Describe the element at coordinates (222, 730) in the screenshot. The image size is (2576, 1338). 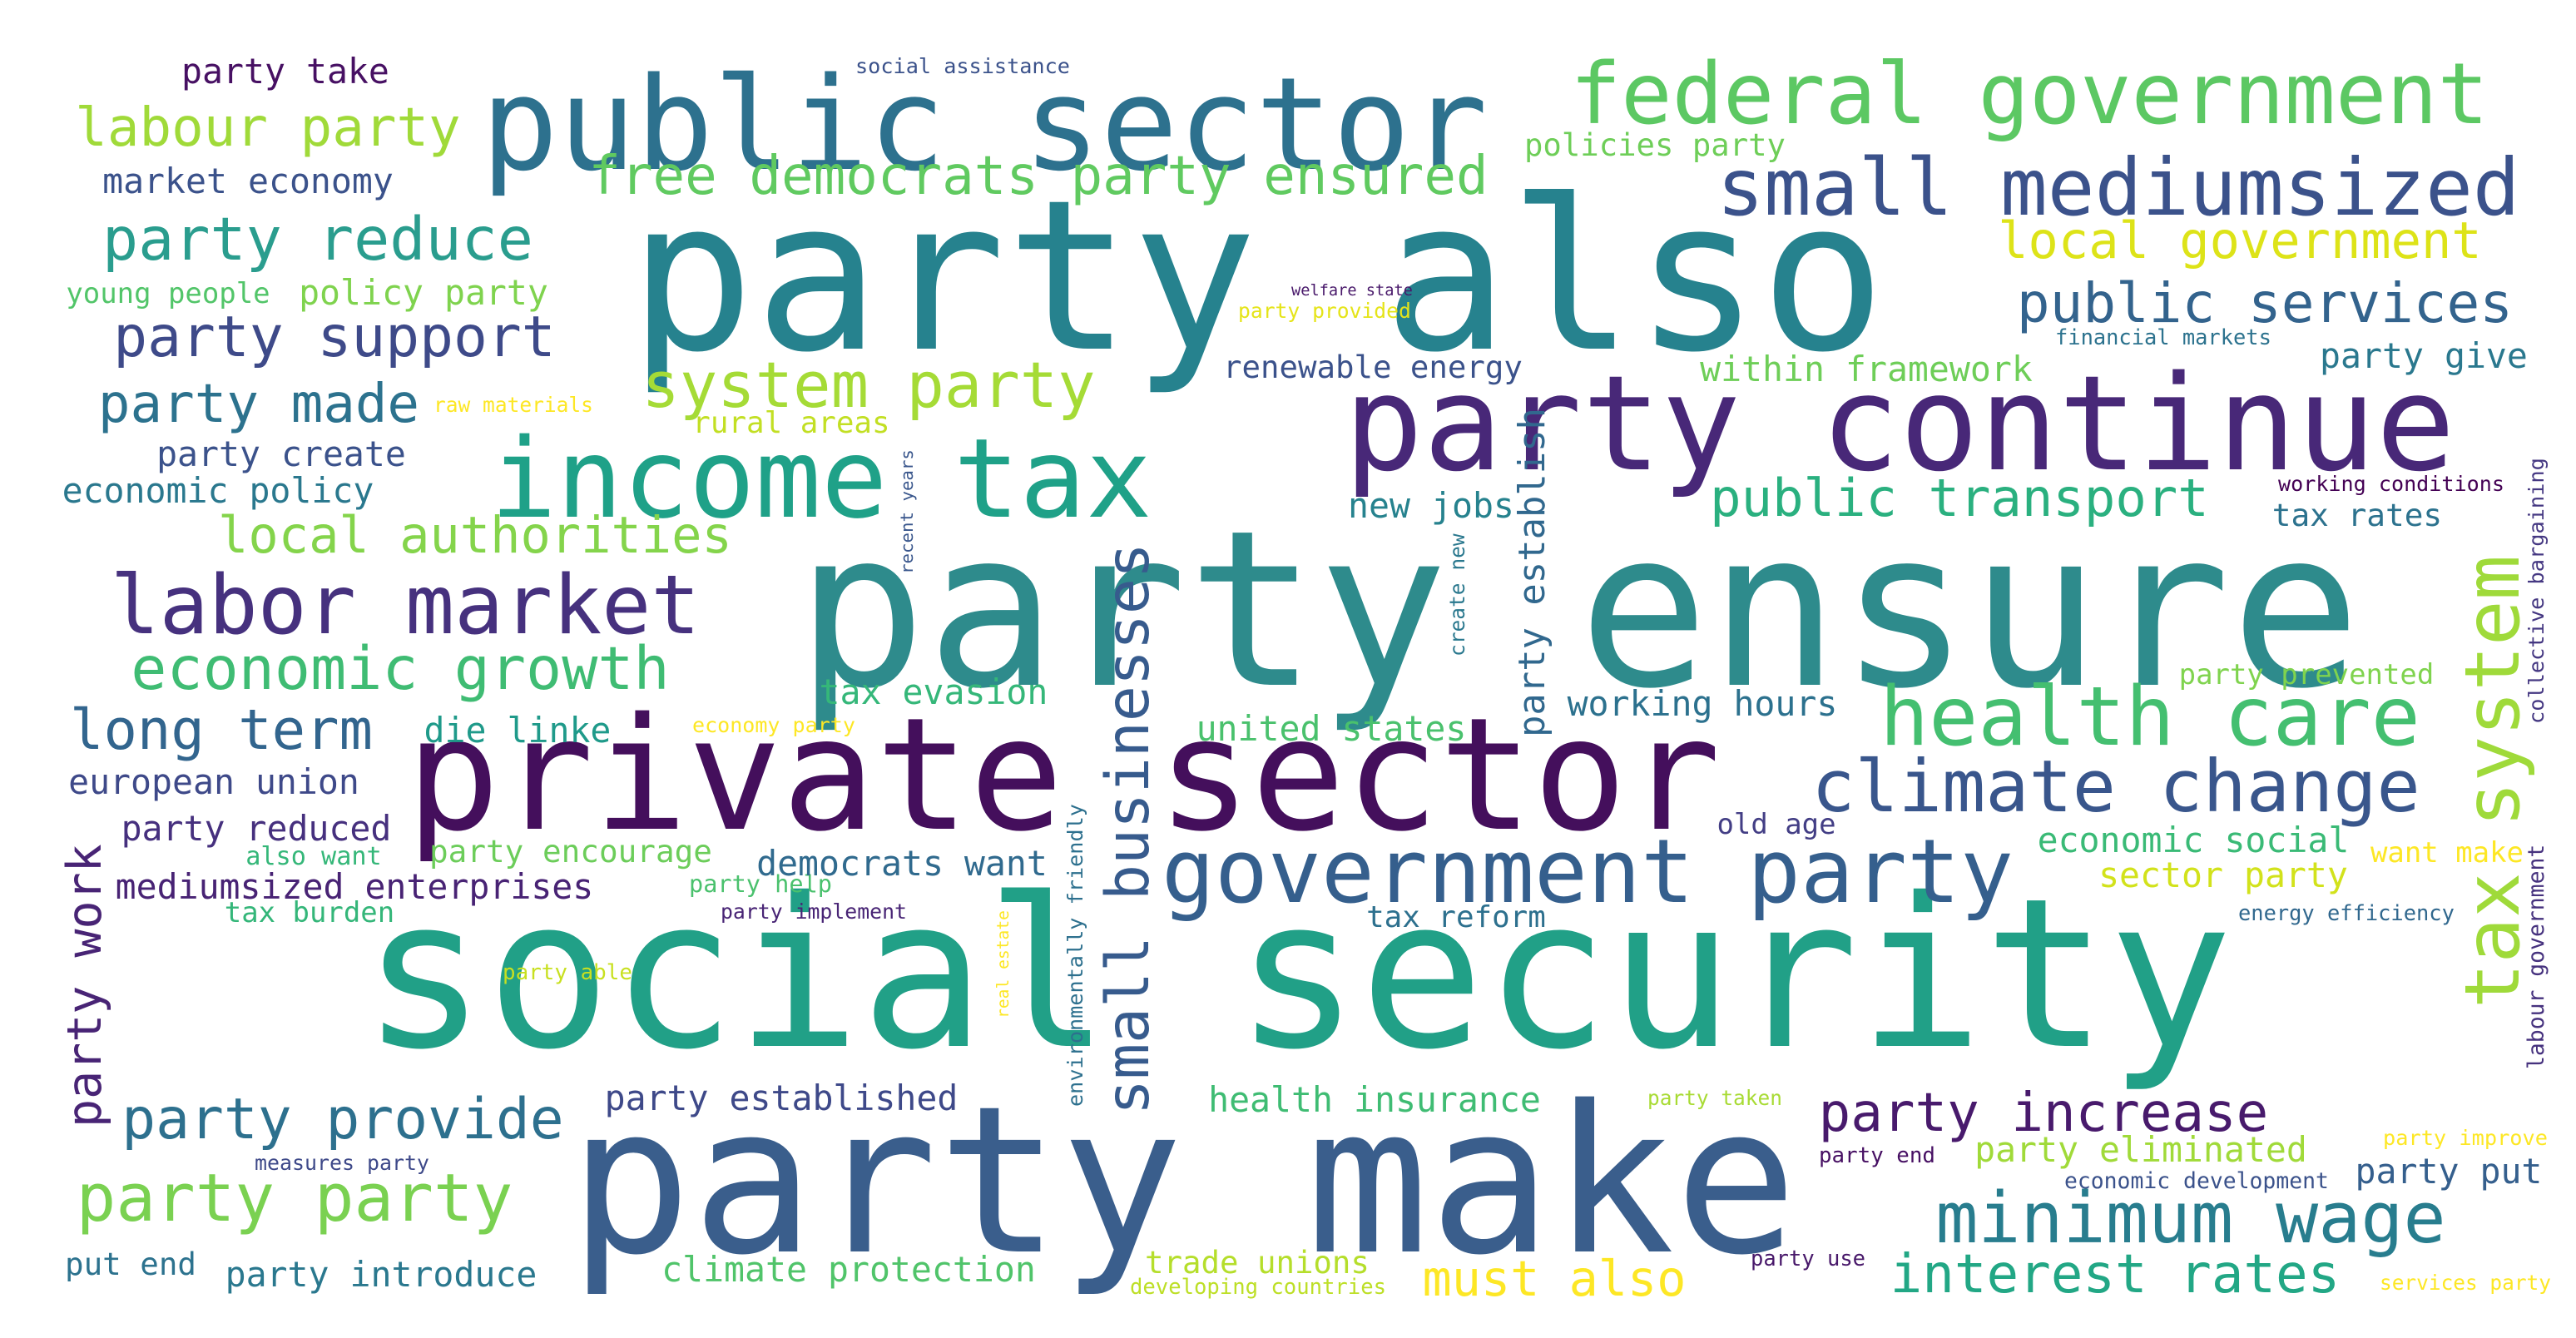
I see `word: long term` at that location.